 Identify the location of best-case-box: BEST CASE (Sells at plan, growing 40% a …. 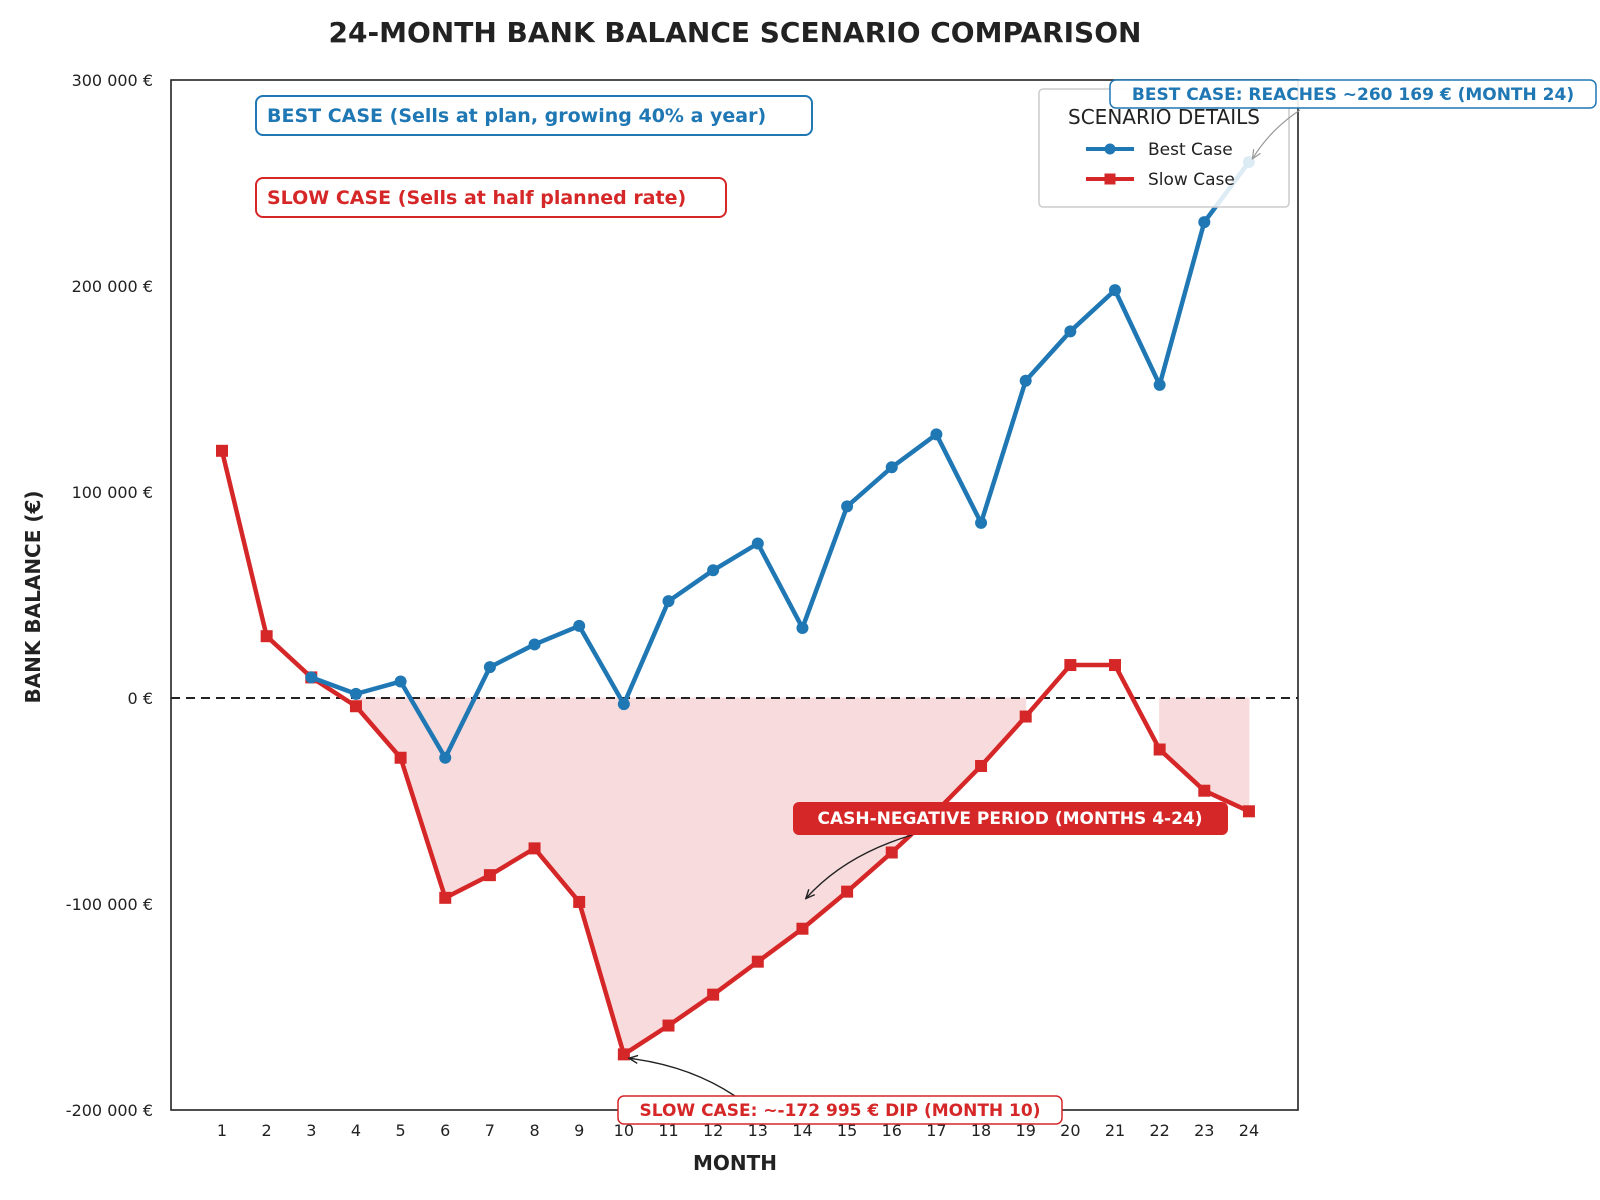
(534, 115).